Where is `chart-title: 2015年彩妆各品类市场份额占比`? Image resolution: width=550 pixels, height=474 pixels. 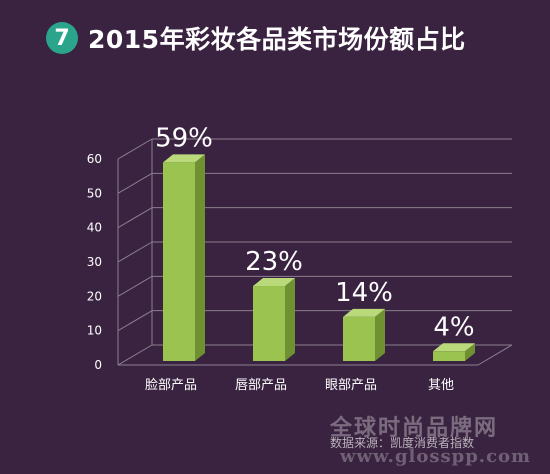 chart-title: 2015年彩妆各品类市场份额占比 is located at coordinates (277, 39).